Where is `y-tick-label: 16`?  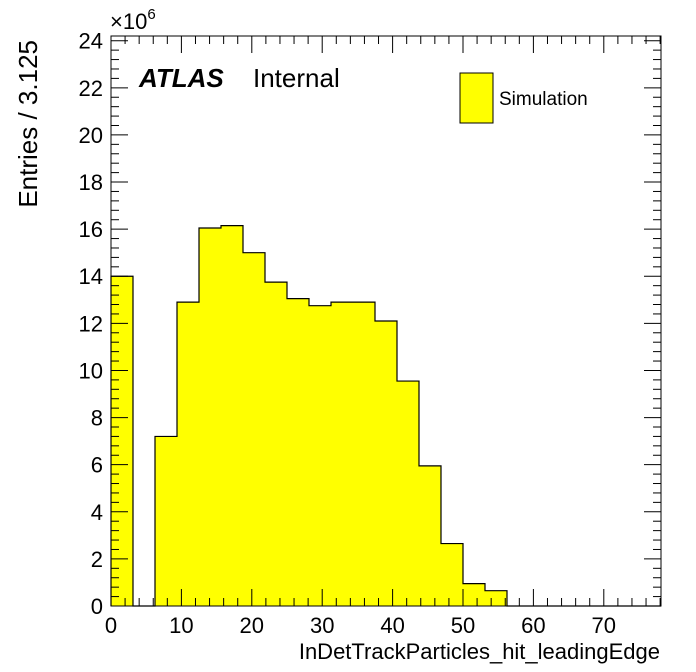
y-tick-label: 16 is located at coordinates (91, 229).